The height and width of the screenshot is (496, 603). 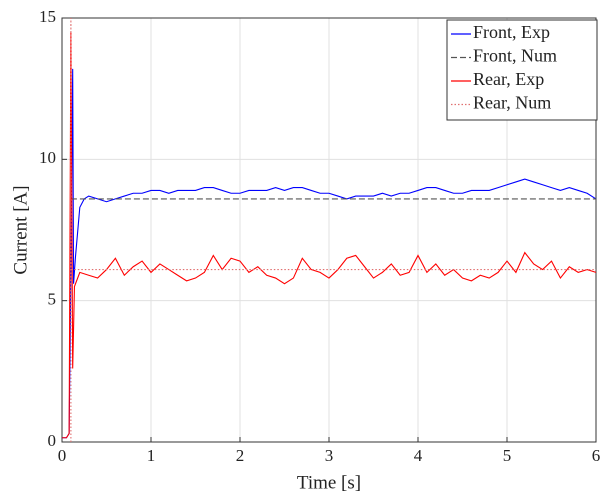 What do you see at coordinates (47, 157) in the screenshot?
I see `y-tick-label: 10` at bounding box center [47, 157].